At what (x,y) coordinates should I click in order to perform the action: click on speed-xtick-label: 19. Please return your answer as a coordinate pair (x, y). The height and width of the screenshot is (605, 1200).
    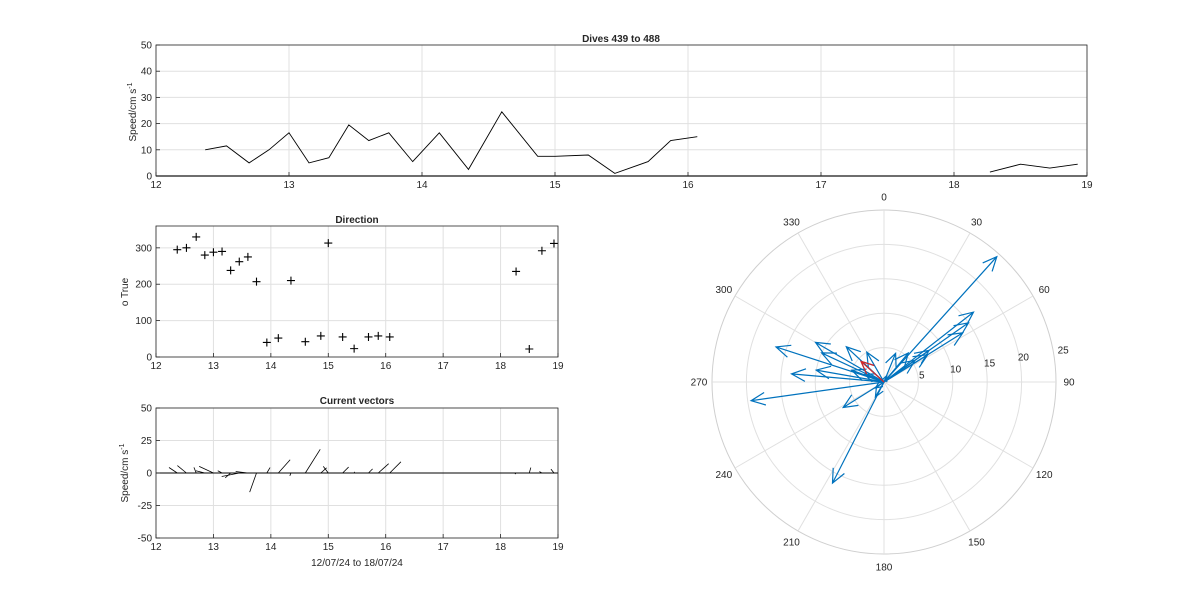
    Looking at the image, I should click on (1087, 185).